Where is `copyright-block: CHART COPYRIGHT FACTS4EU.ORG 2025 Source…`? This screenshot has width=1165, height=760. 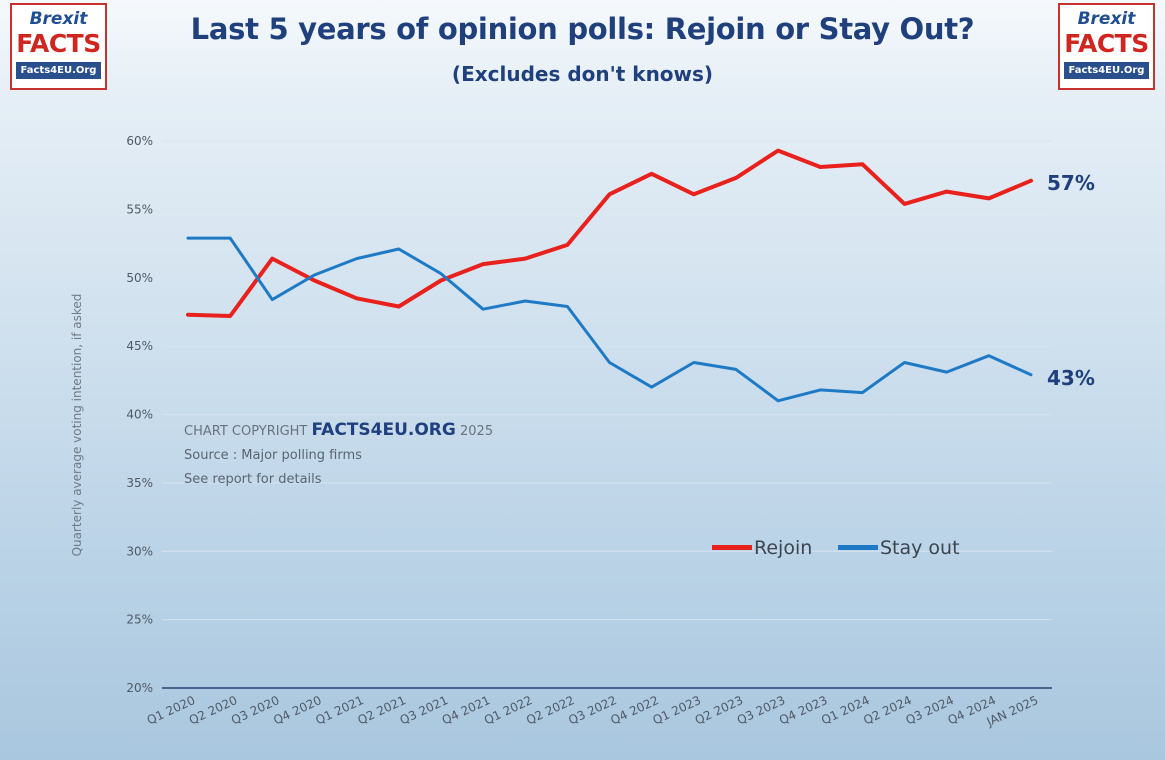 copyright-block: CHART COPYRIGHT FACTS4EU.ORG 2025 Source… is located at coordinates (338, 455).